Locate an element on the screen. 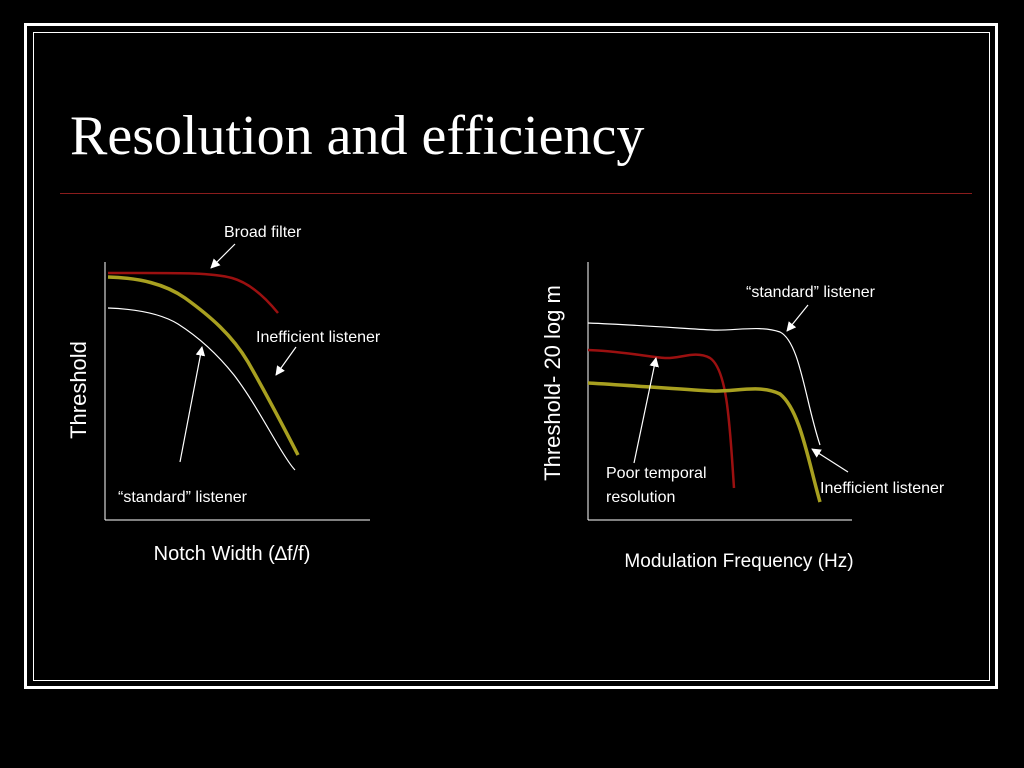 The width and height of the screenshot is (1024, 768). left-y-axis-label: Threshold is located at coordinates (78, 390).